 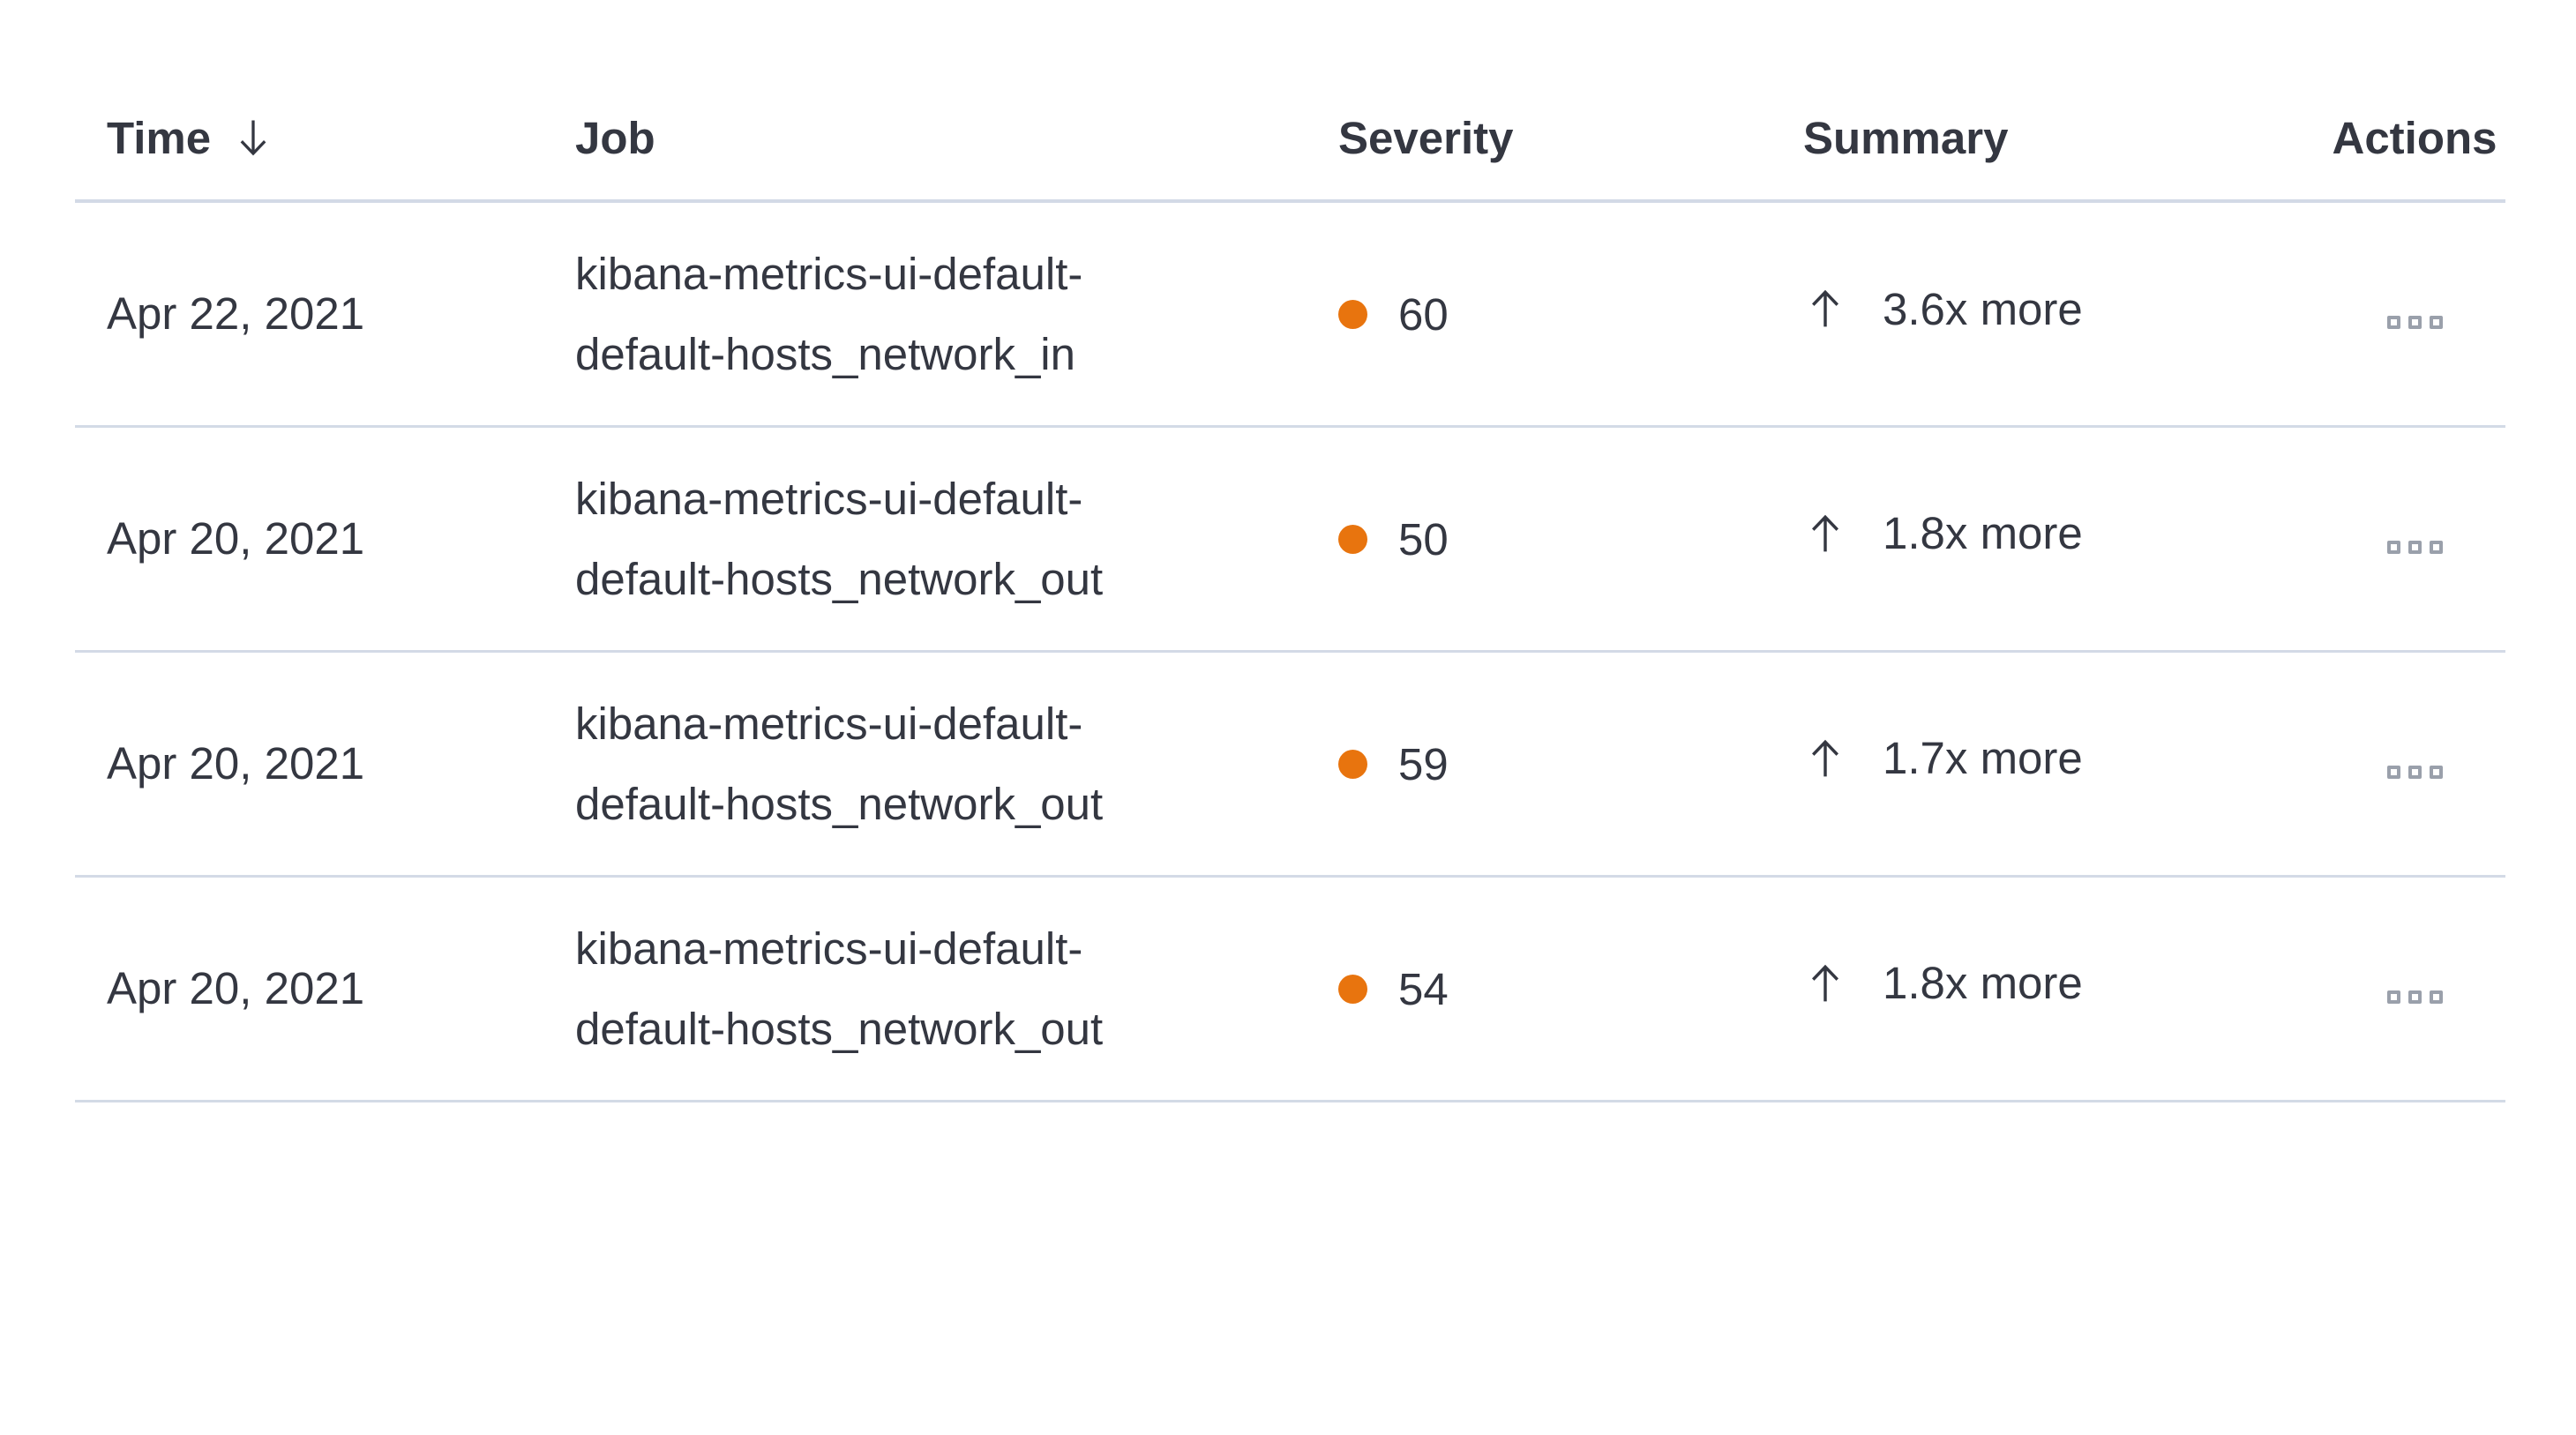 I want to click on summary-cell: 3.6x more, so click(x=2048, y=314).